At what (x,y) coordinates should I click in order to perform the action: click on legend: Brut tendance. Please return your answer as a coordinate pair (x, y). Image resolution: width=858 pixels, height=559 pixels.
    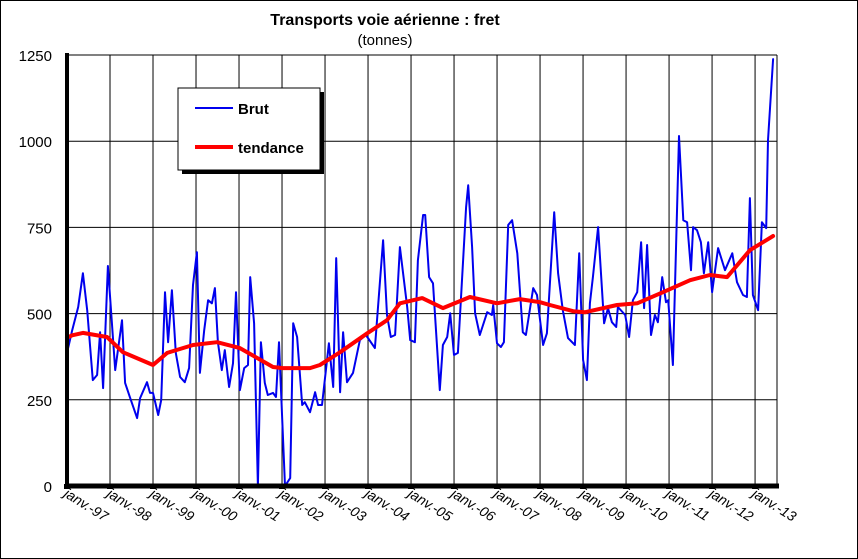
    Looking at the image, I should click on (250, 130).